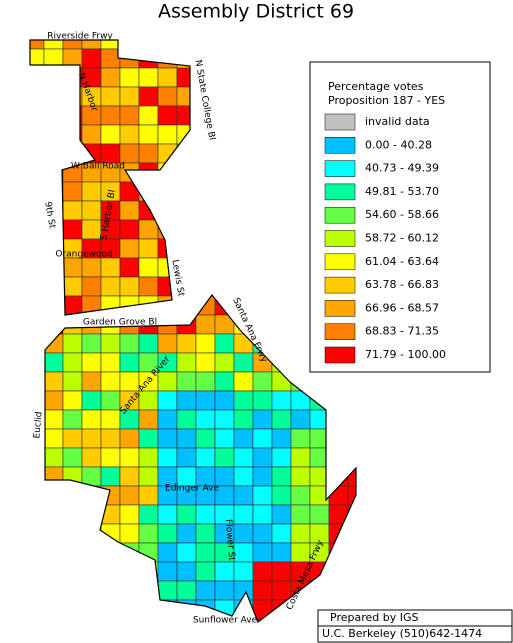 The image size is (513, 643). I want to click on legend-label: 49.81 - 53.70, so click(402, 191).